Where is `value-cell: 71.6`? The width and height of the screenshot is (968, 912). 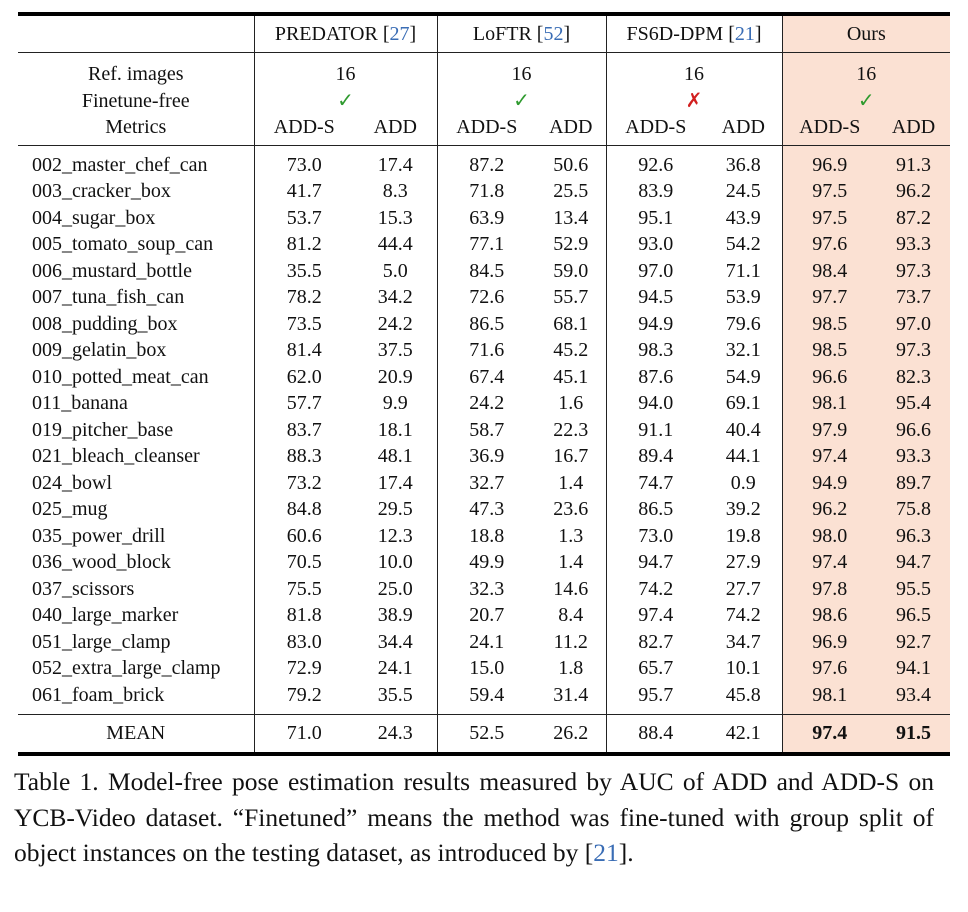 value-cell: 71.6 is located at coordinates (486, 350).